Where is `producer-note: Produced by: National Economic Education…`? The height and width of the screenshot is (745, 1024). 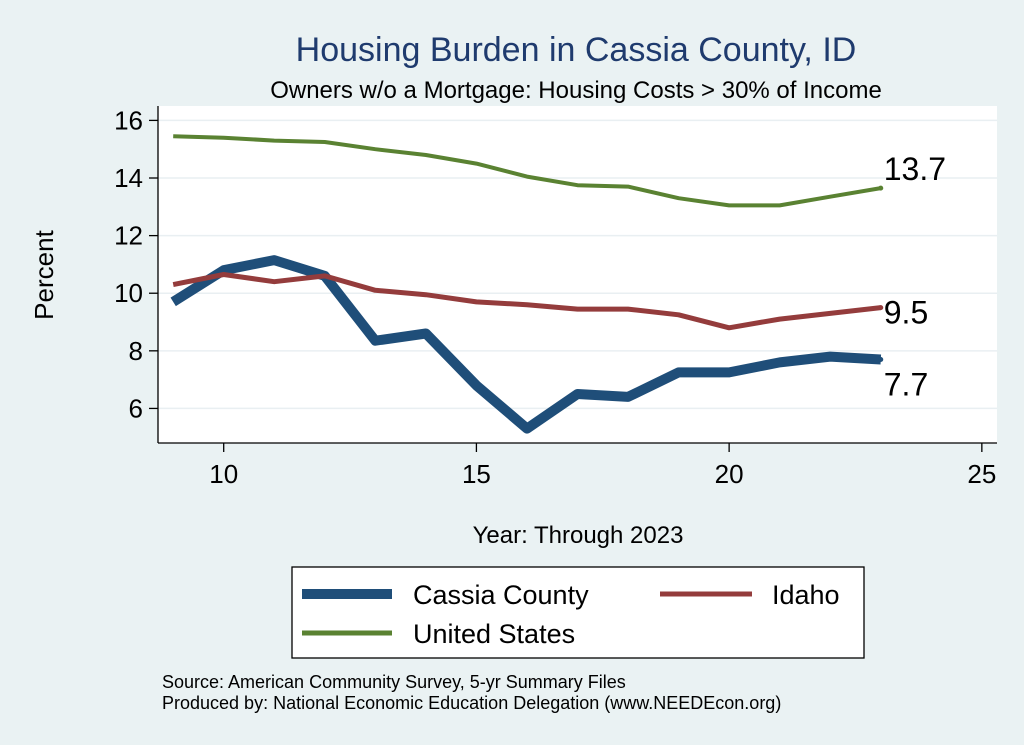
producer-note: Produced by: National Economic Education… is located at coordinates (471, 703).